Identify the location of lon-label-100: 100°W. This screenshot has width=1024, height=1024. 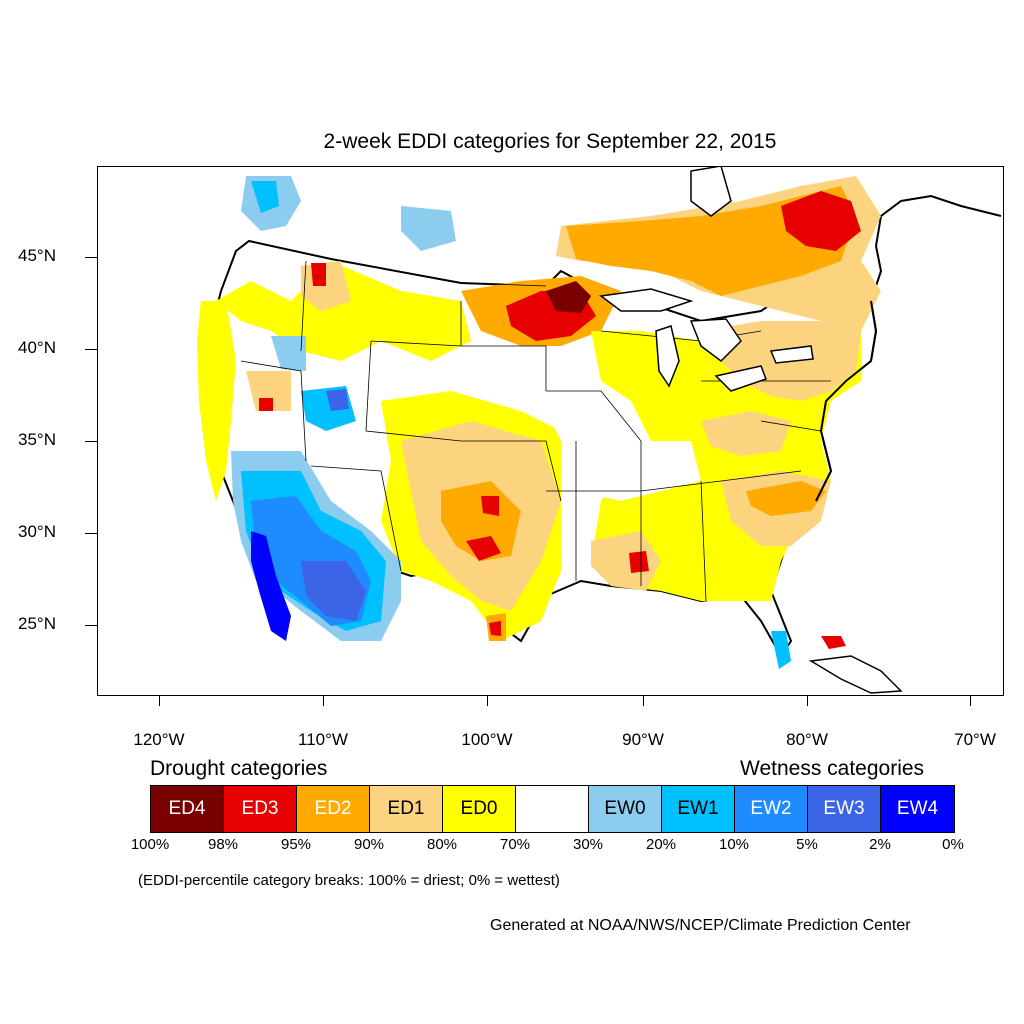
(487, 739).